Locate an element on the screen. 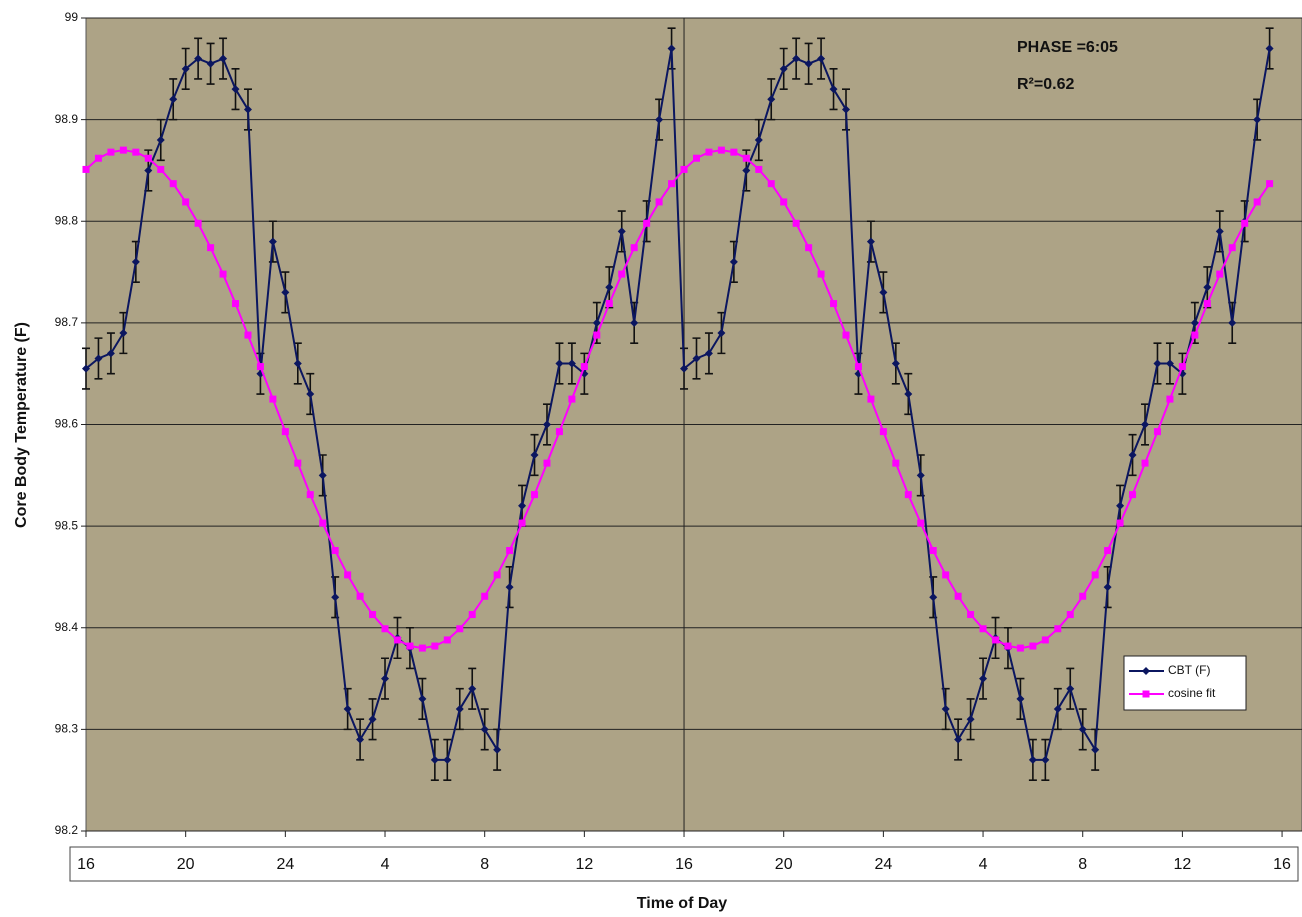 This screenshot has width=1302, height=917. x-tick-label: 20 is located at coordinates (784, 864).